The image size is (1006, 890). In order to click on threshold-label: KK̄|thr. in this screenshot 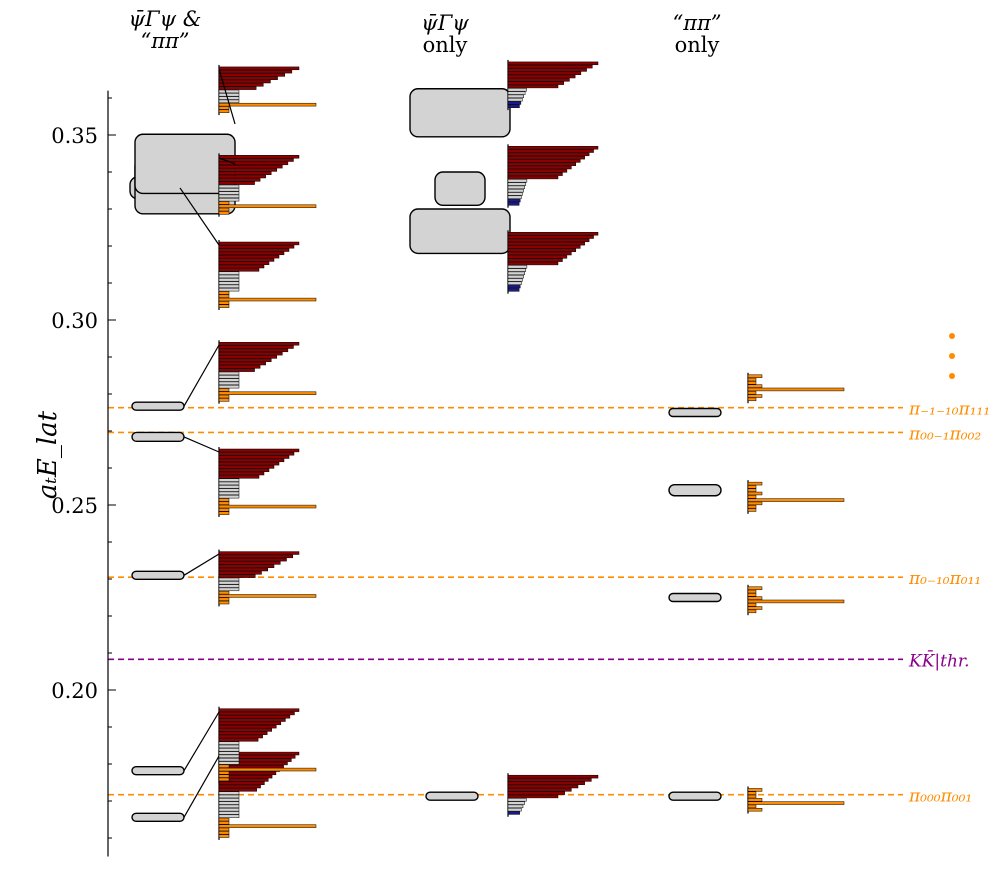, I will do `click(939, 660)`.